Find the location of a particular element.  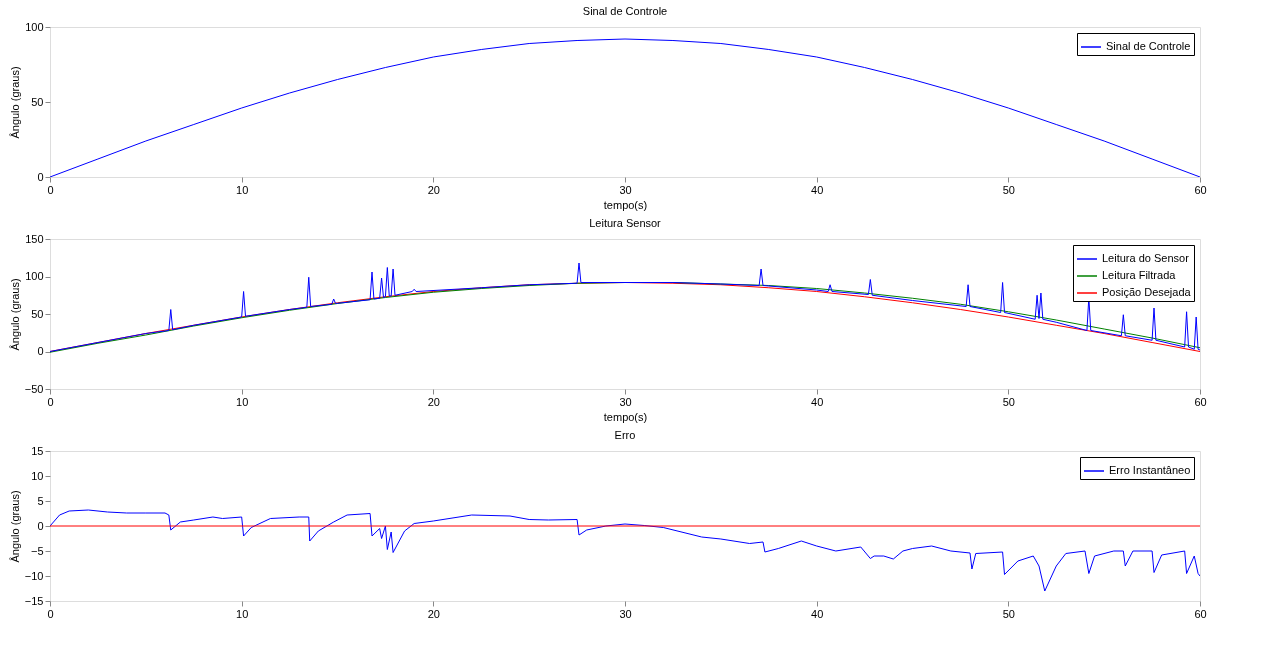

legend-label: Sinal de Controle is located at coordinates (1148, 46).